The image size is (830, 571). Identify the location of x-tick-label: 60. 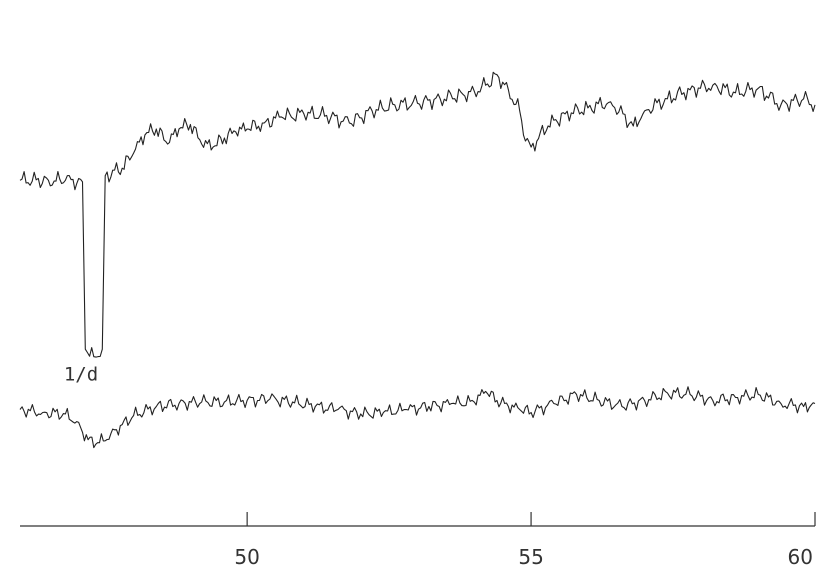
(800, 557).